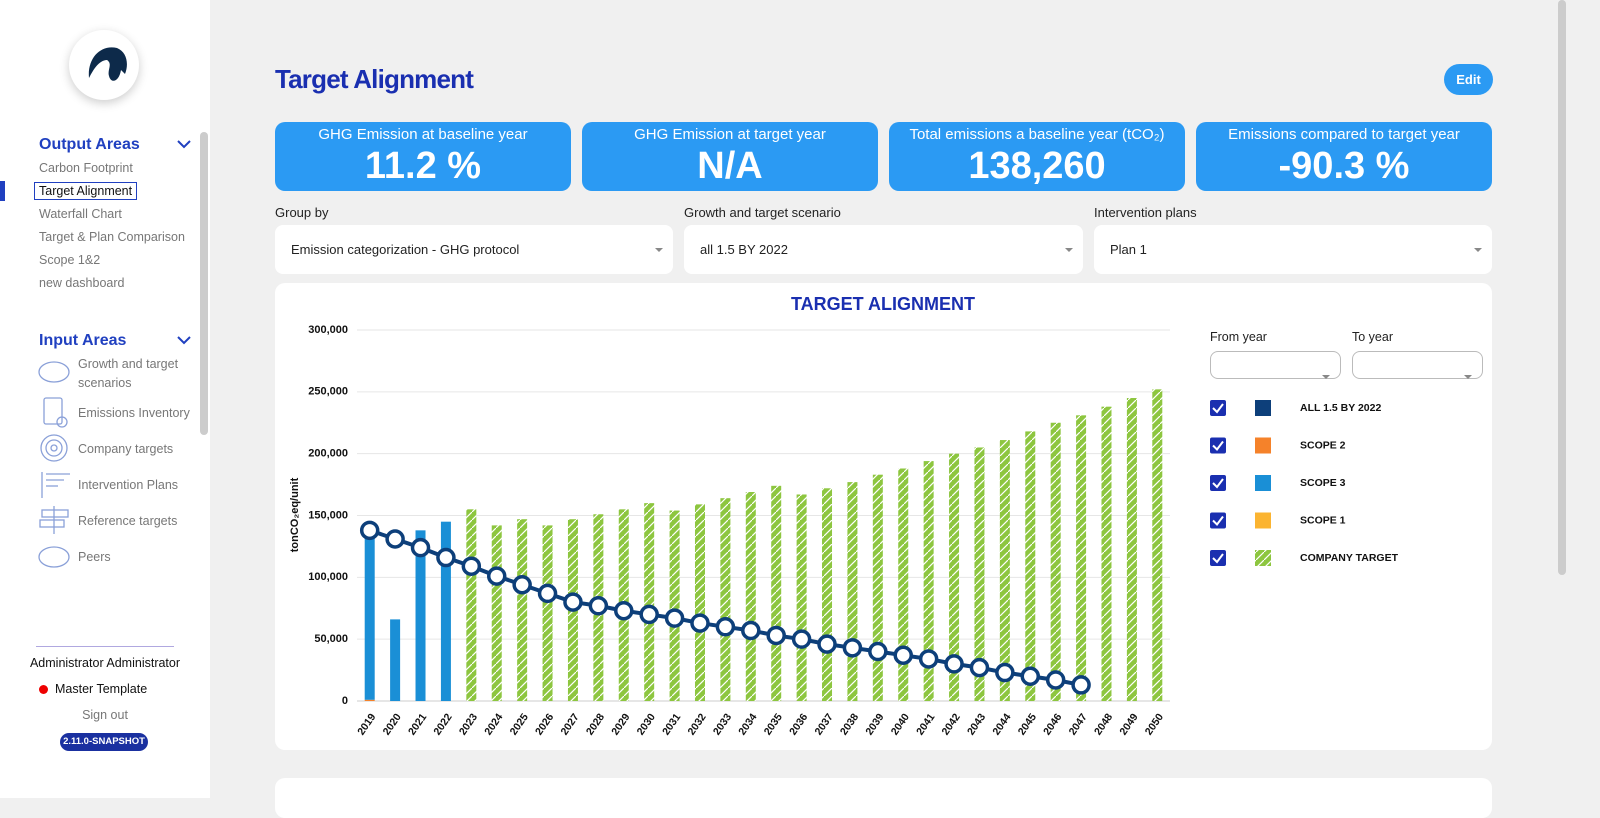 This screenshot has width=1600, height=818. What do you see at coordinates (86, 168) in the screenshot?
I see `nav-item: Carbon Footprint` at bounding box center [86, 168].